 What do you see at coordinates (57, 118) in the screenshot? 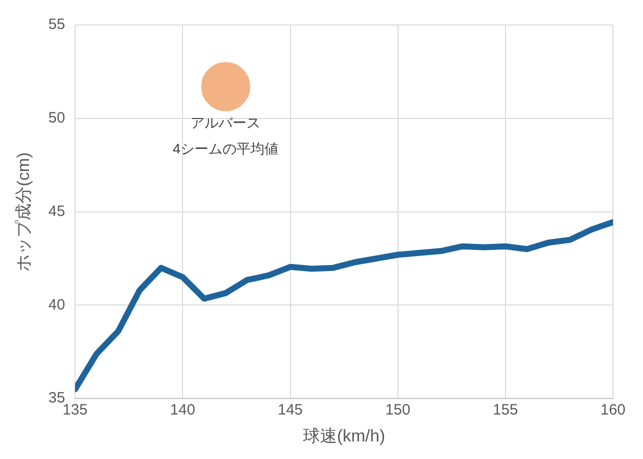
I see `y-tick-label: 50` at bounding box center [57, 118].